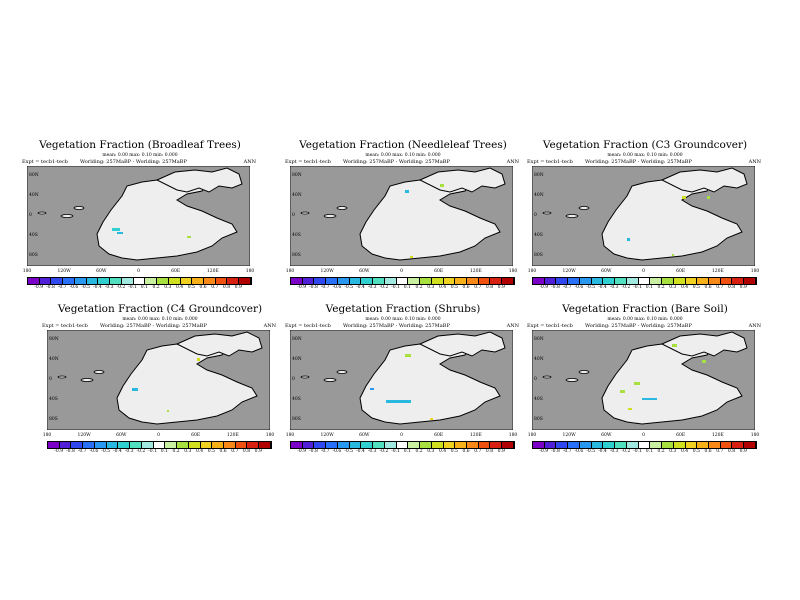 The height and width of the screenshot is (600, 800). Describe the element at coordinates (569, 271) in the screenshot. I see `lon-label: 120W` at that location.